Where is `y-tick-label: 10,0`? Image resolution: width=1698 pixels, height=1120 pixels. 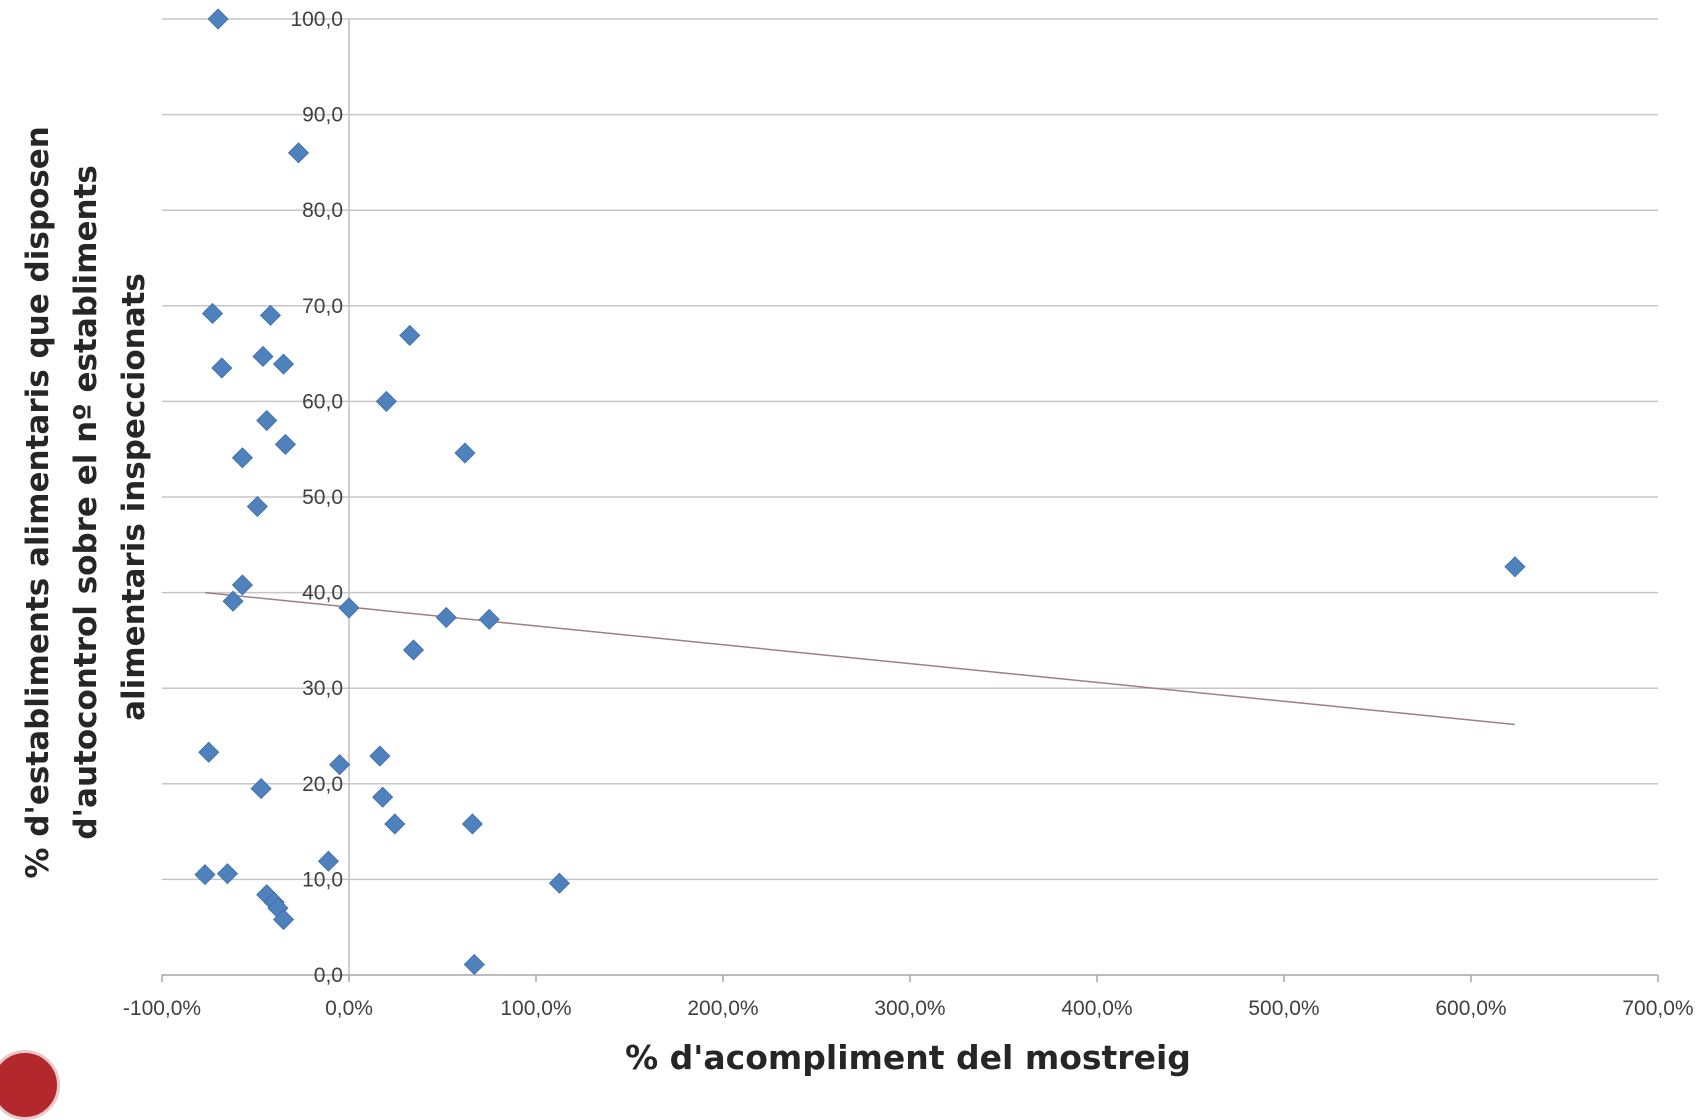 y-tick-label: 10,0 is located at coordinates (322, 879).